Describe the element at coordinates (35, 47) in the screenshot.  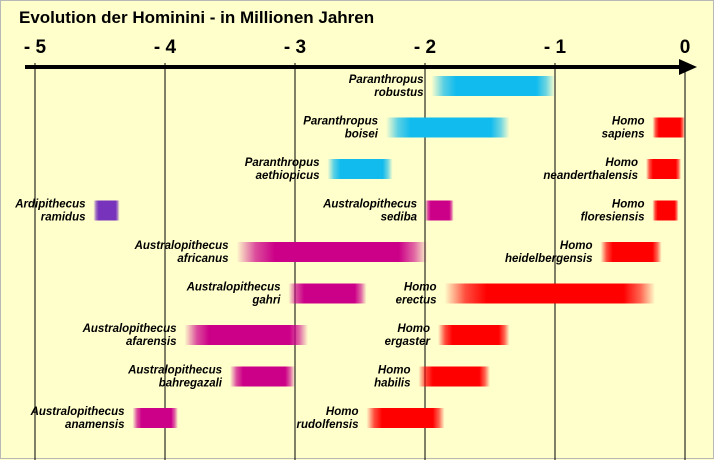
I see `x-tick-label: - 5` at that location.